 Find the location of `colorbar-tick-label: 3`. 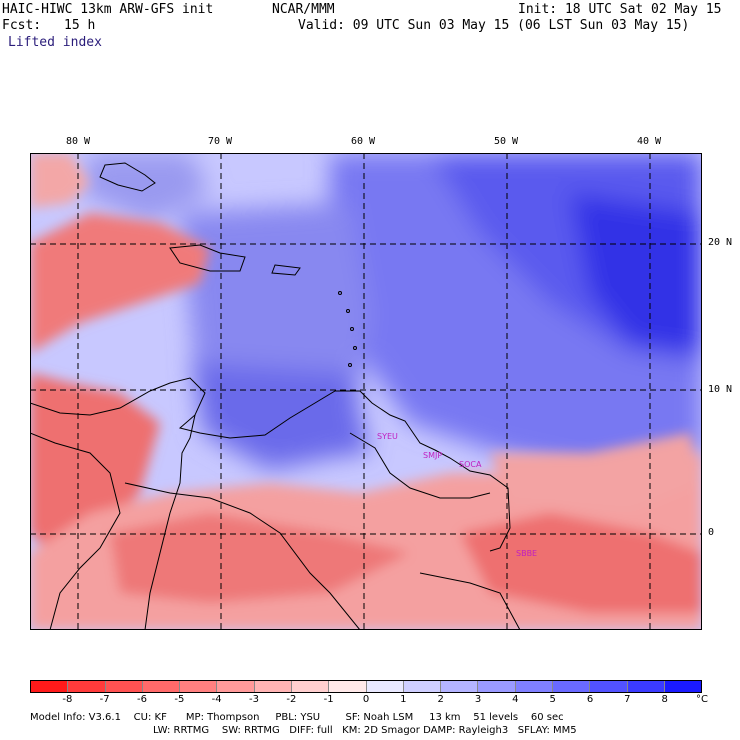

colorbar-tick-label: 3 is located at coordinates (478, 699).